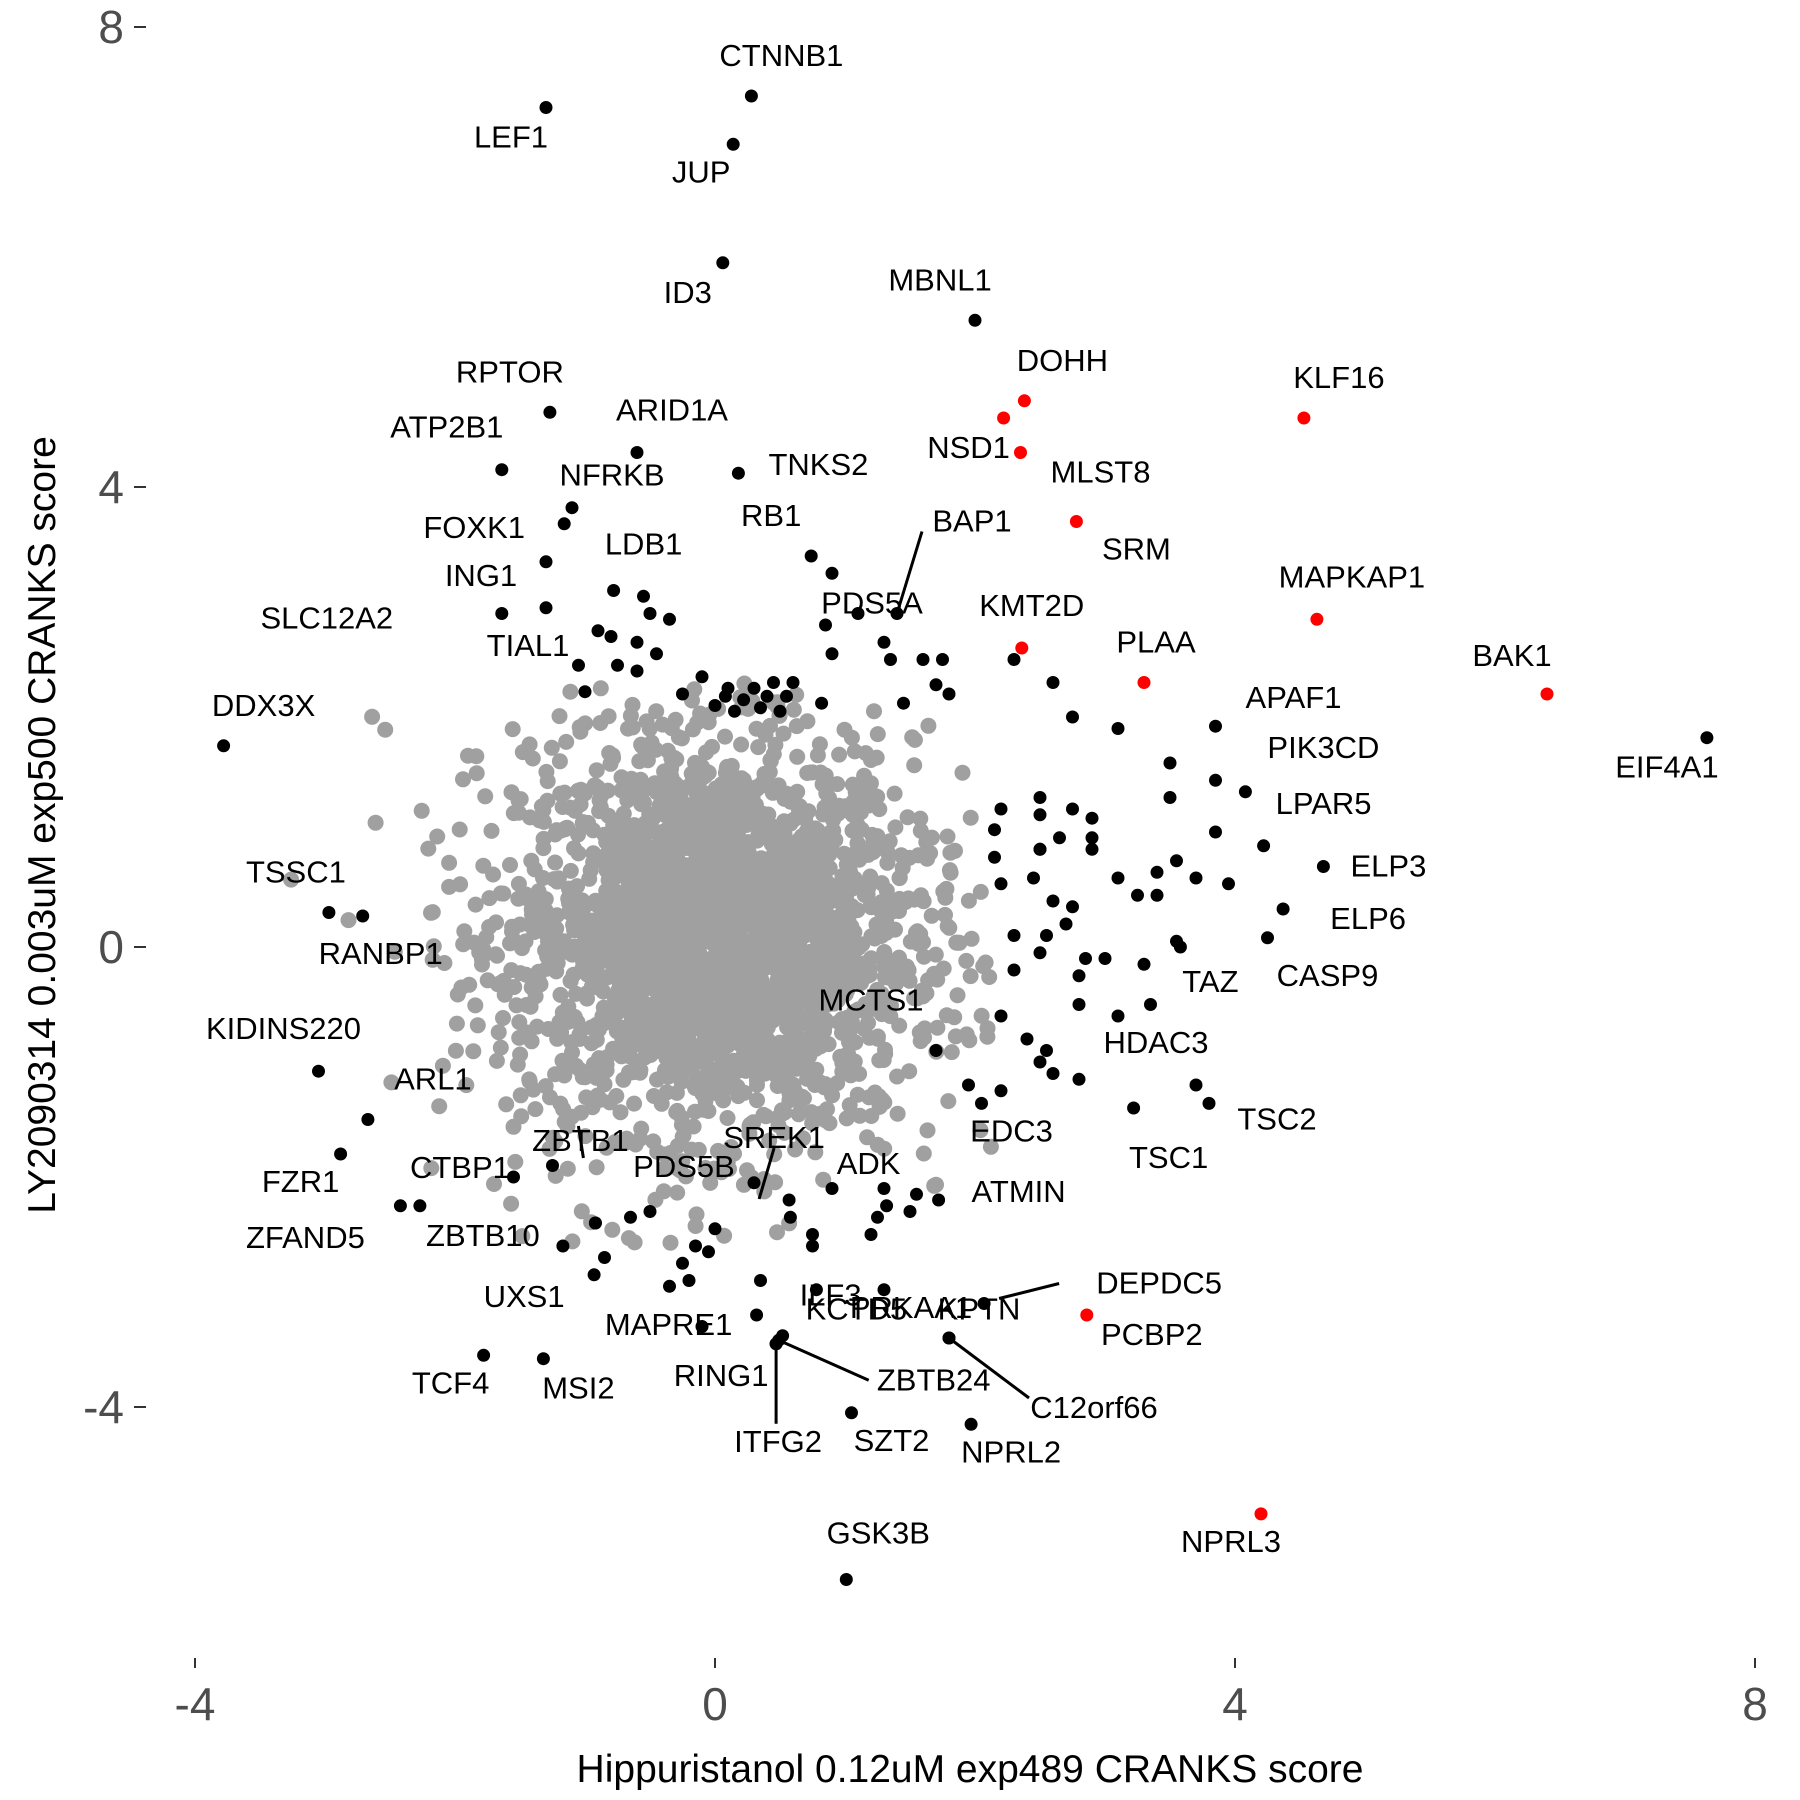 Image resolution: width=1800 pixels, height=1800 pixels. Describe the element at coordinates (264, 705) in the screenshot. I see `point-label-ddx3x: DDX3X` at that location.